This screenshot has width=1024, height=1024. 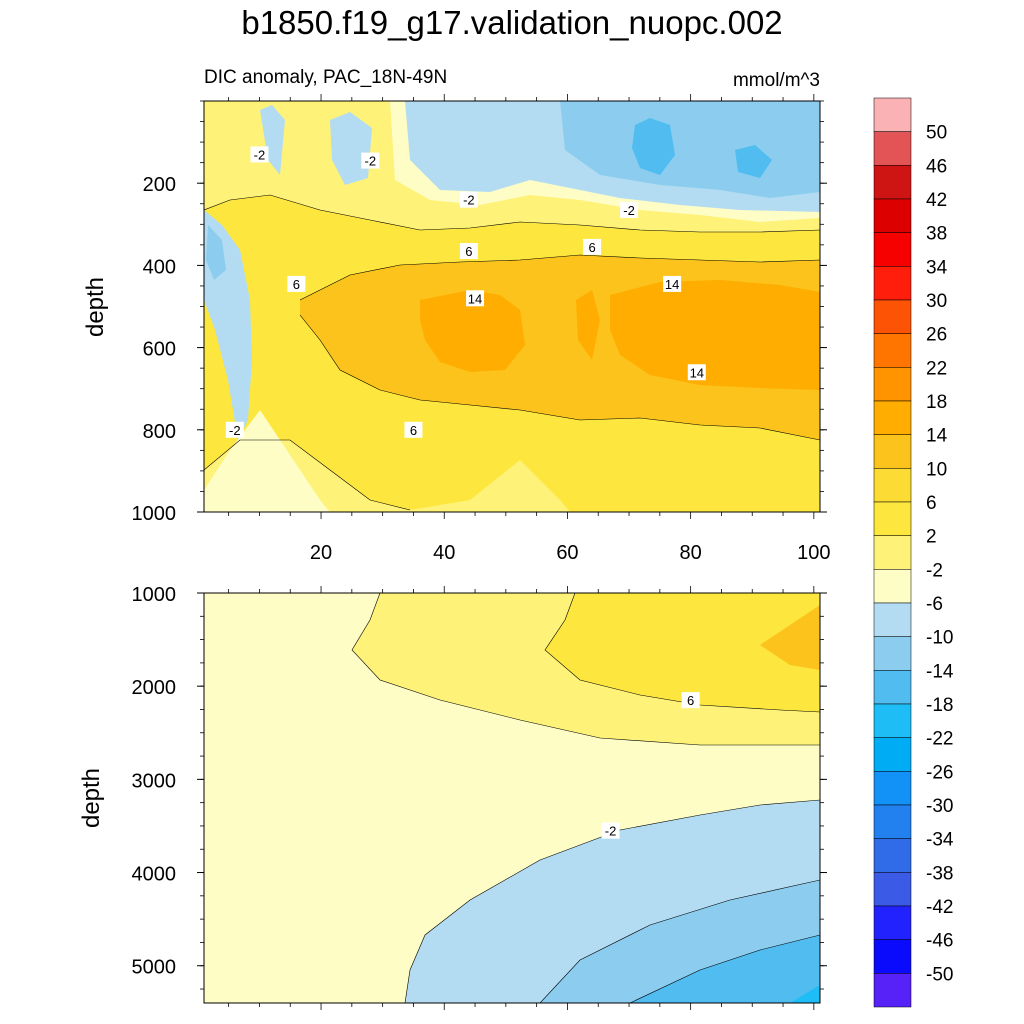 I want to click on lower-contour-neg2, so click(x=612, y=901).